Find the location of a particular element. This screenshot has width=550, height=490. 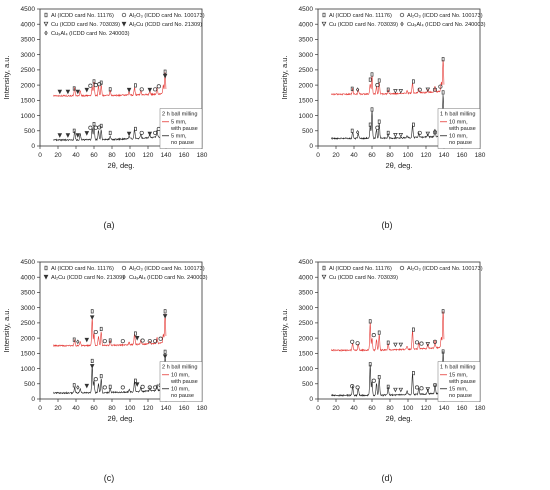

series-legend-label: no pause is located at coordinates (460, 143).